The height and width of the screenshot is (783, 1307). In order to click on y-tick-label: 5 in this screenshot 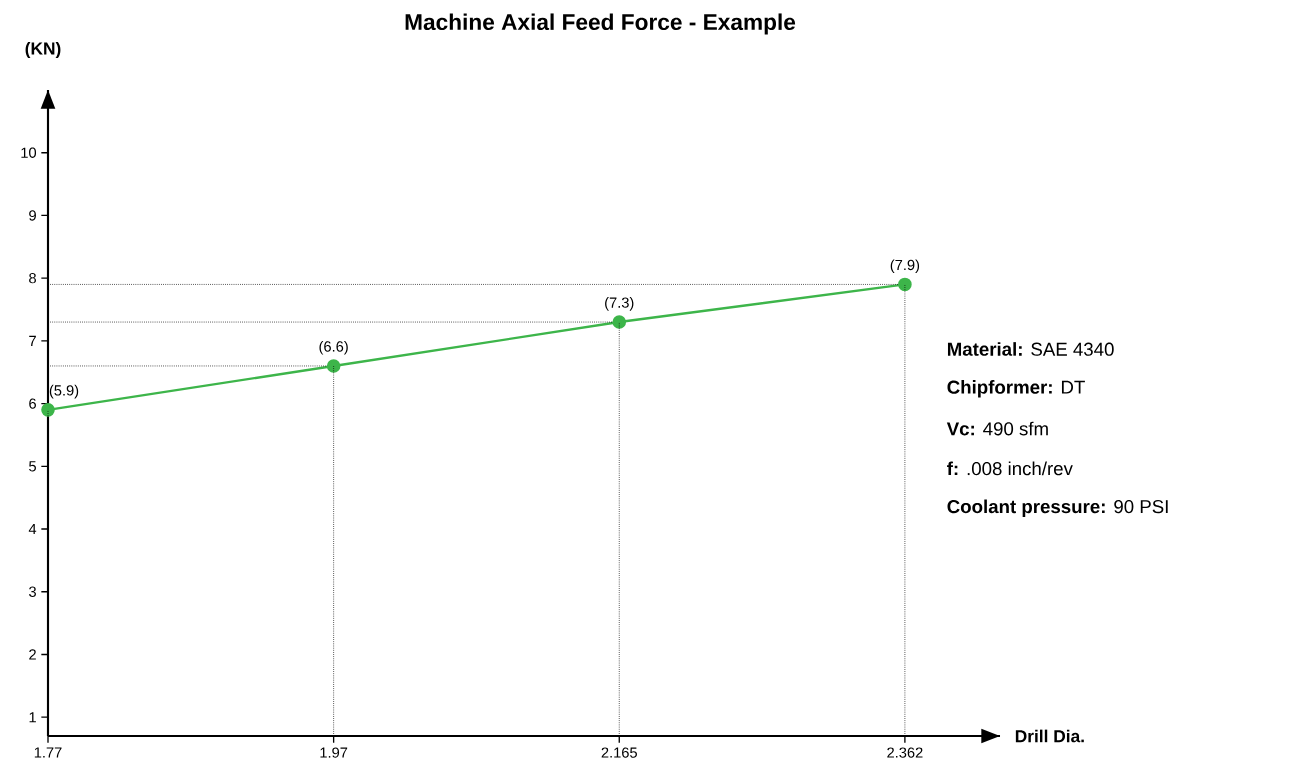, I will do `click(32, 466)`.